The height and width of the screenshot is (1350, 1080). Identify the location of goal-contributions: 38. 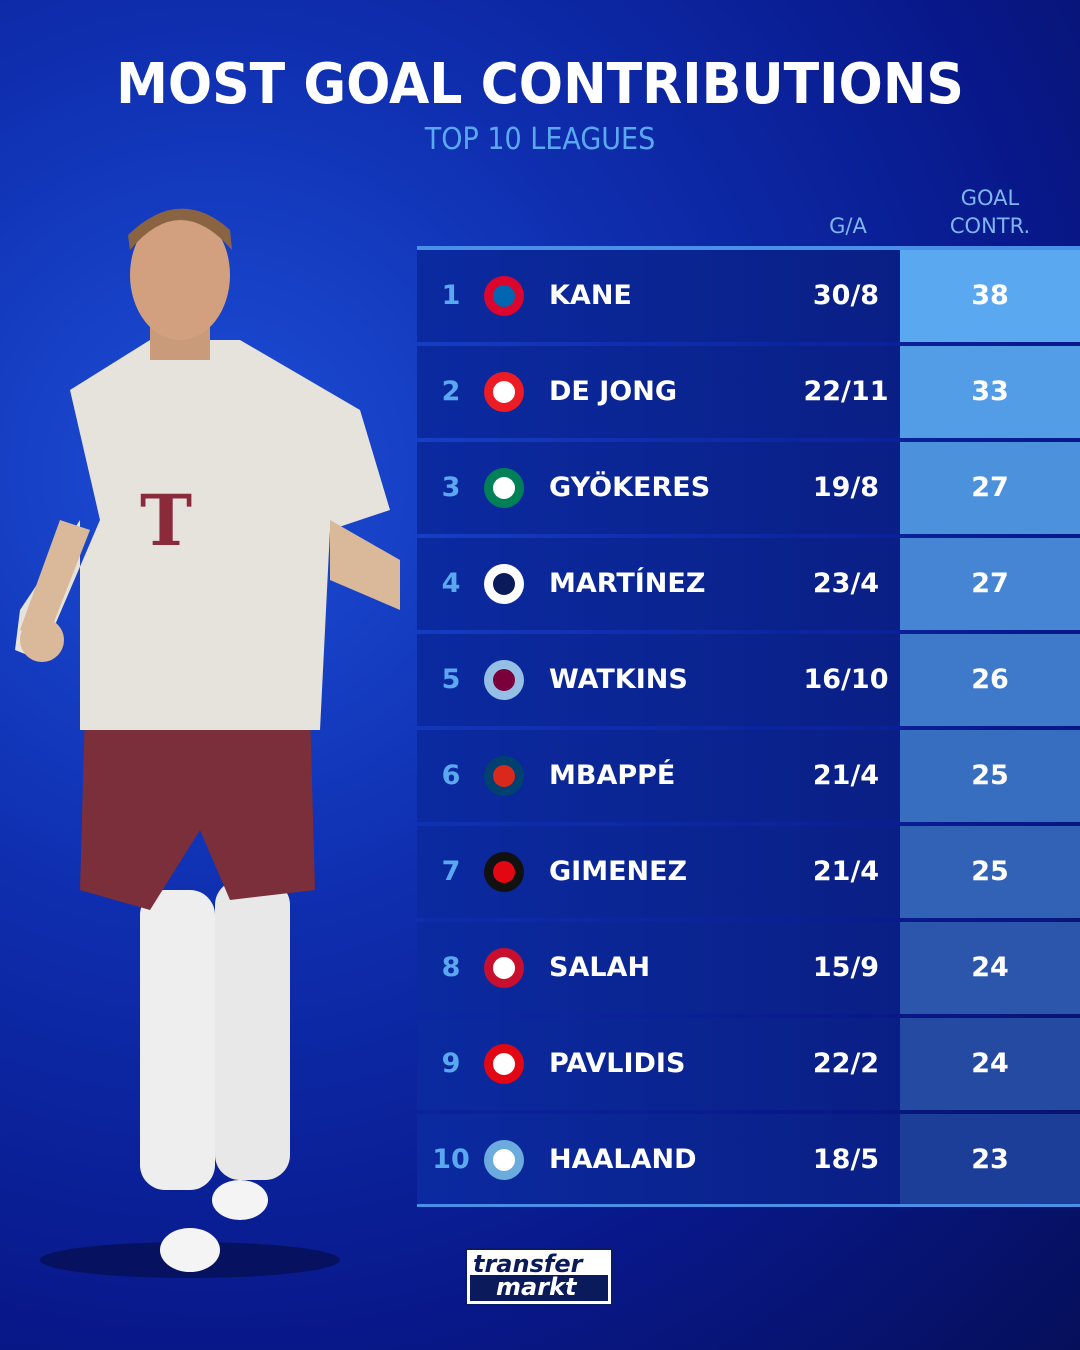
(990, 296).